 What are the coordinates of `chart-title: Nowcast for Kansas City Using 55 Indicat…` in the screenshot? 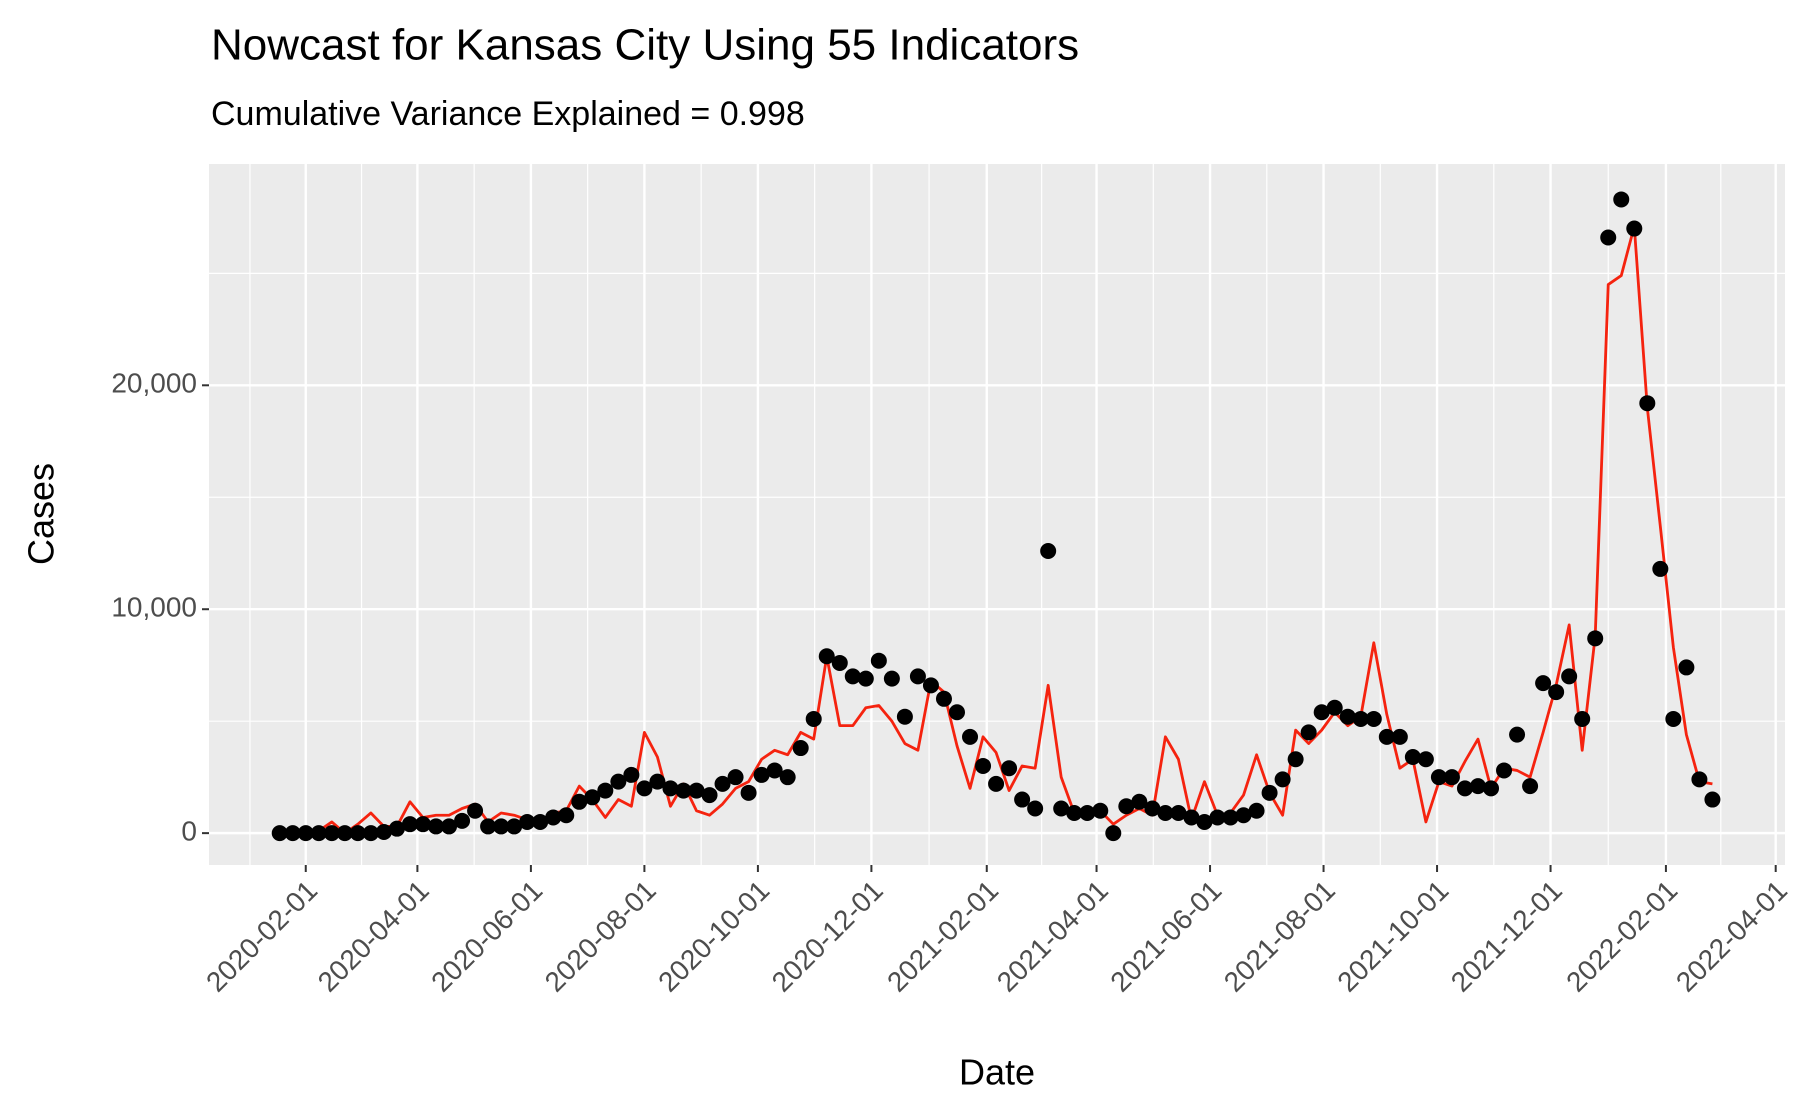 It's located at (645, 45).